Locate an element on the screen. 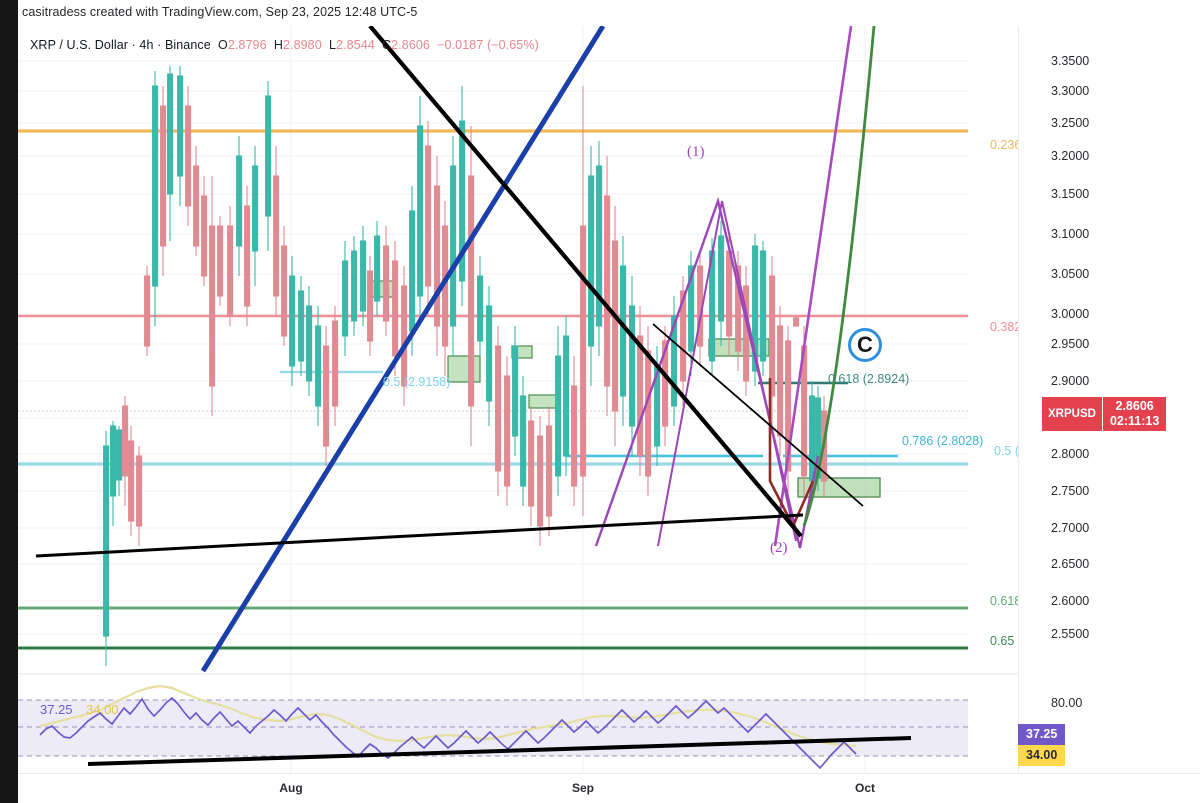 This screenshot has height=803, width=1200. price-tag-price: 2.8606 is located at coordinates (1134, 405).